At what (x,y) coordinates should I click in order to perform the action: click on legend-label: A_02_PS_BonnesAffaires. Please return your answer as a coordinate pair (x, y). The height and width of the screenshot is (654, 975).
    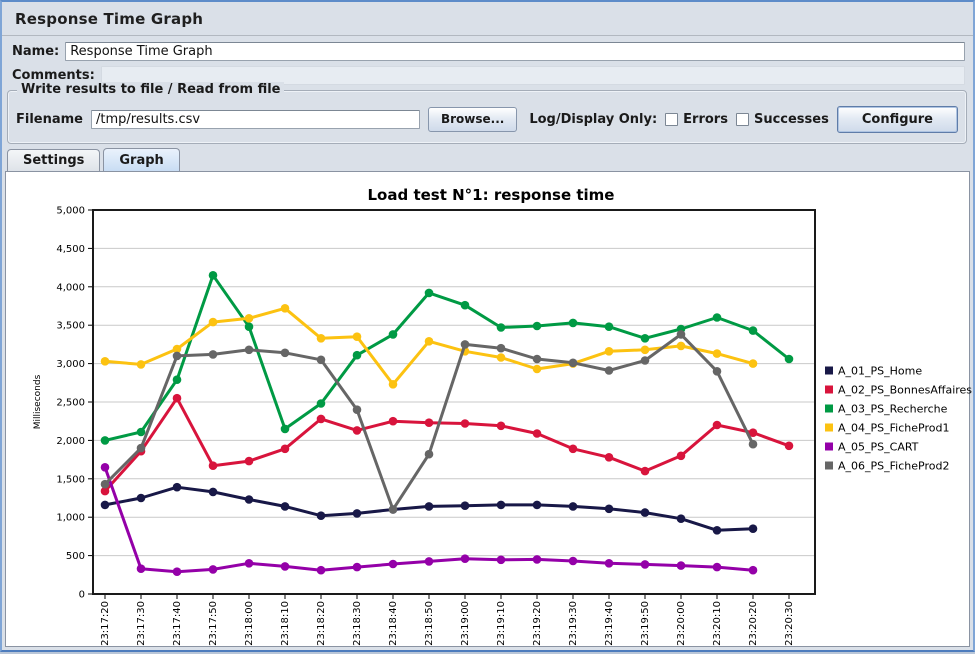
    Looking at the image, I should click on (905, 390).